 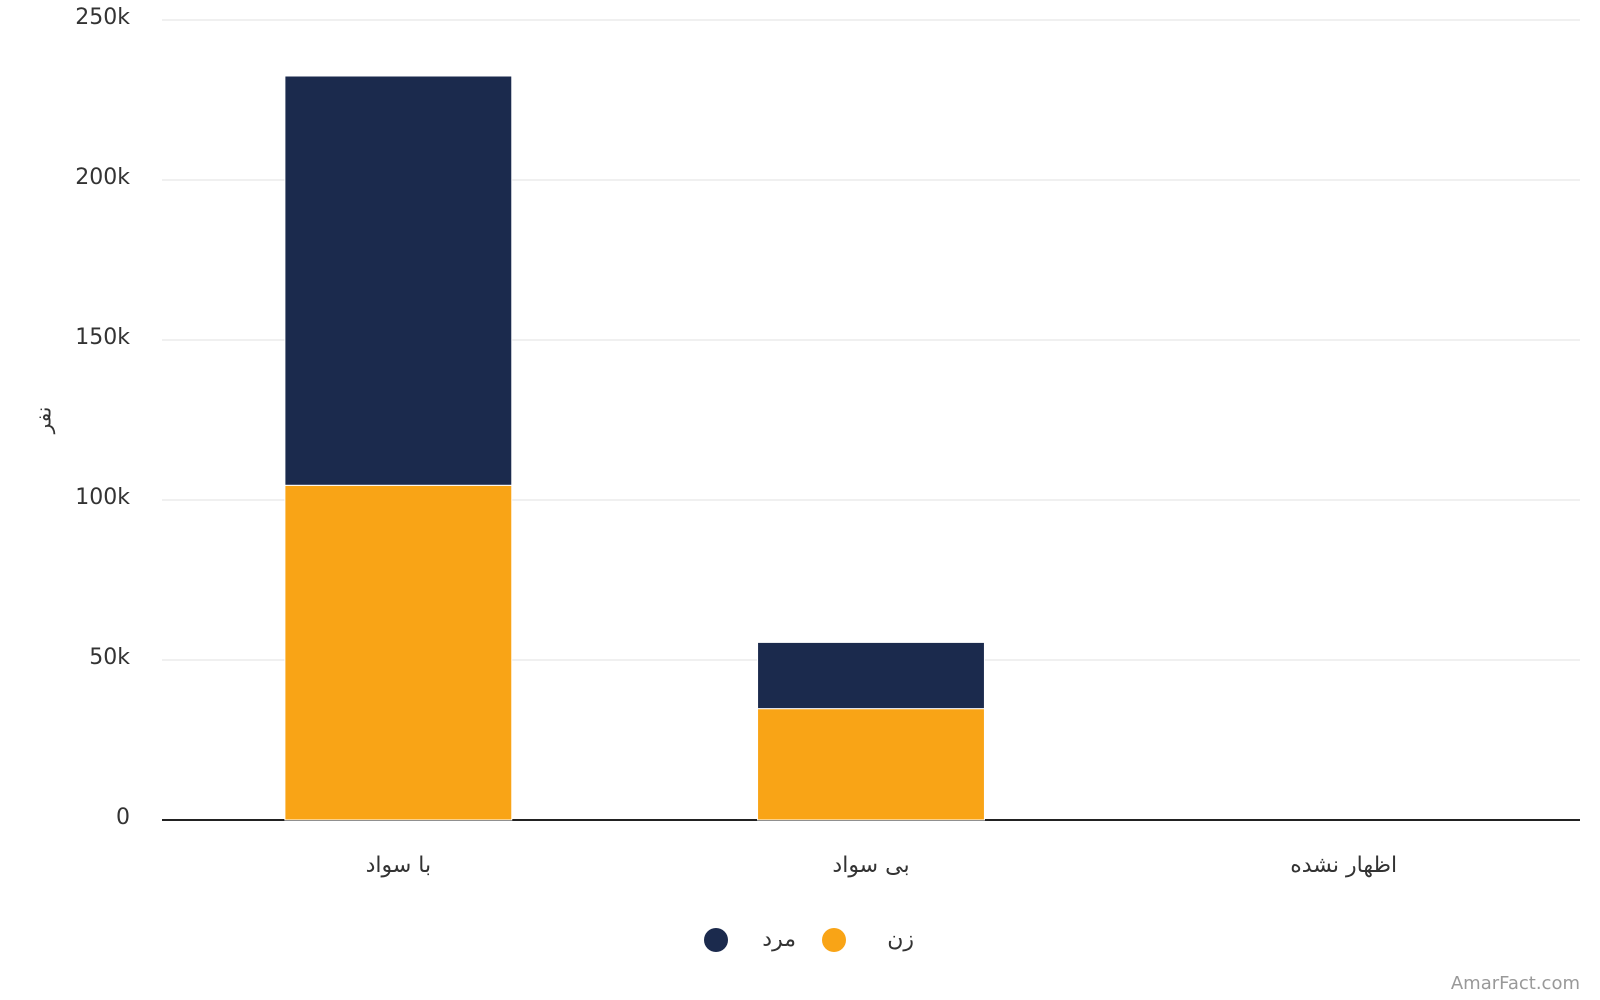 What do you see at coordinates (779, 939) in the screenshot?
I see `legend-label: مرد` at bounding box center [779, 939].